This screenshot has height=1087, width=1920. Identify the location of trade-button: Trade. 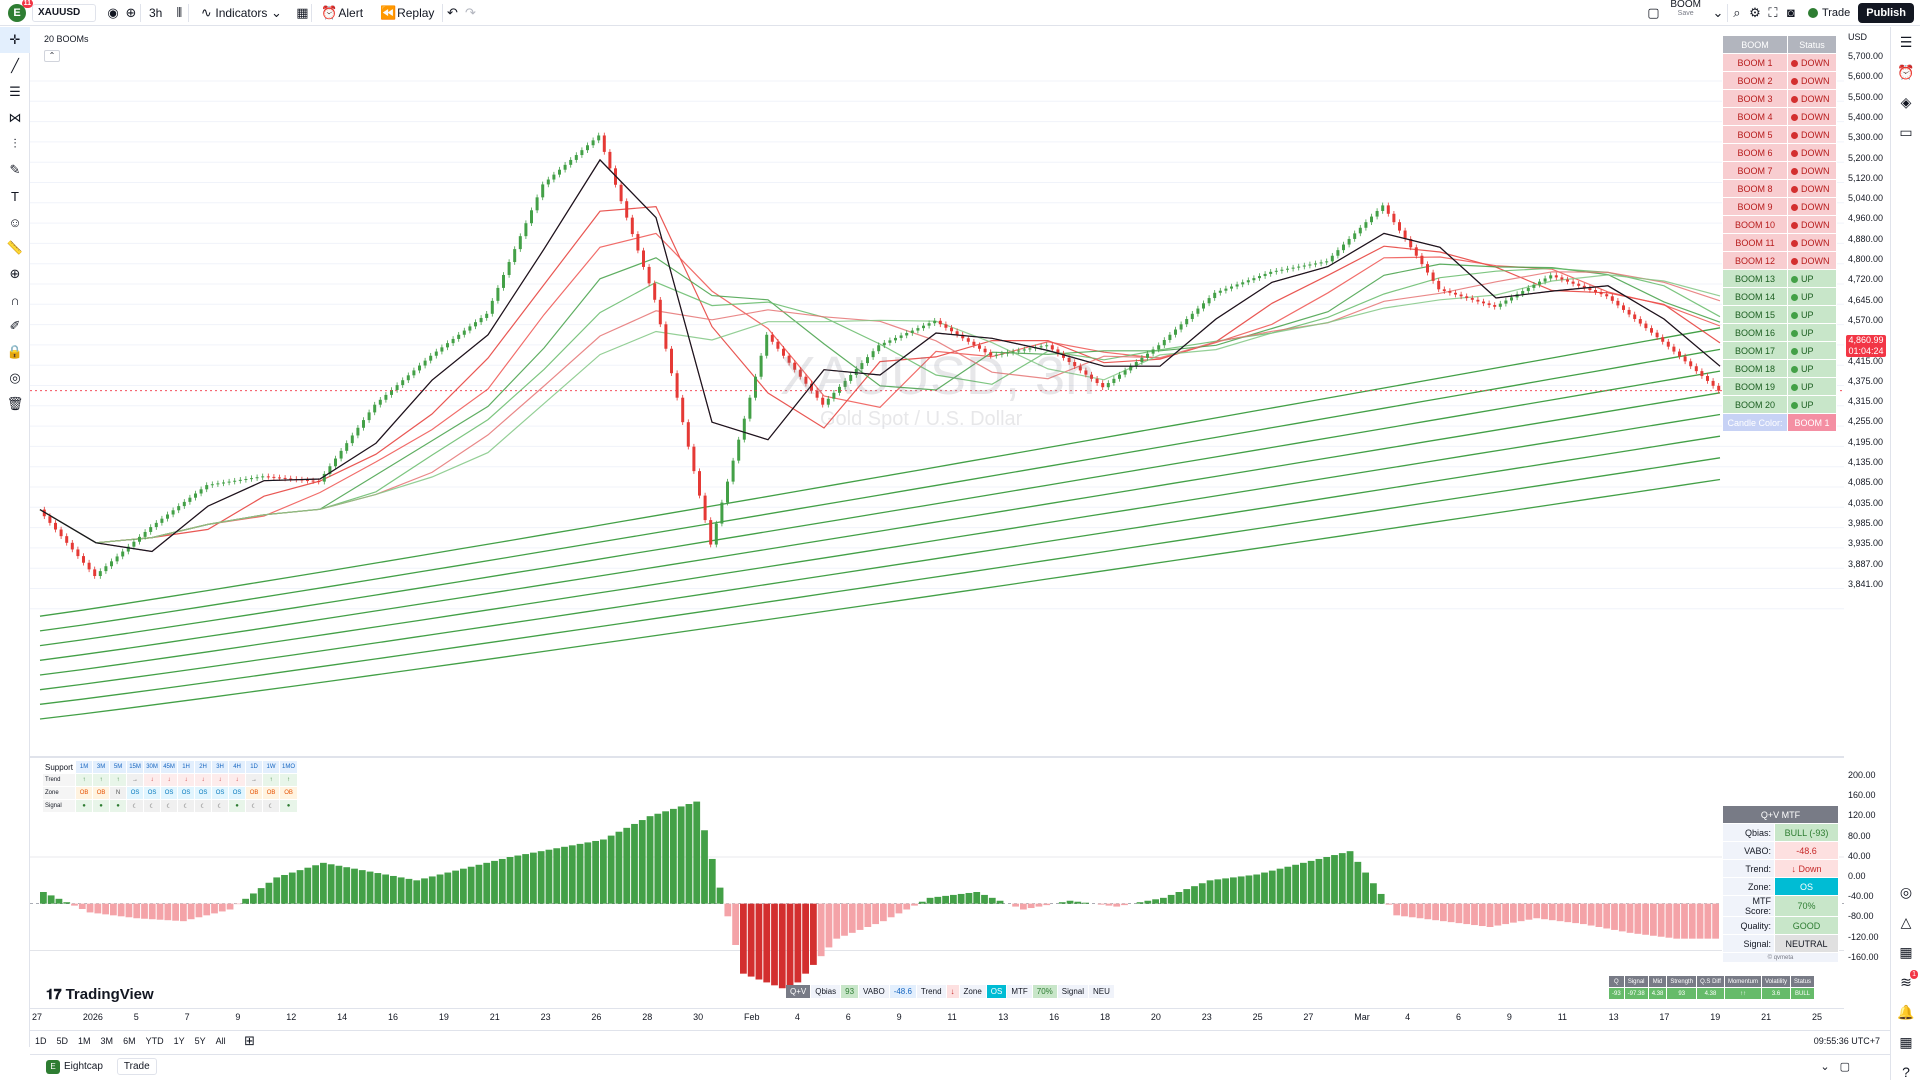
(1829, 13).